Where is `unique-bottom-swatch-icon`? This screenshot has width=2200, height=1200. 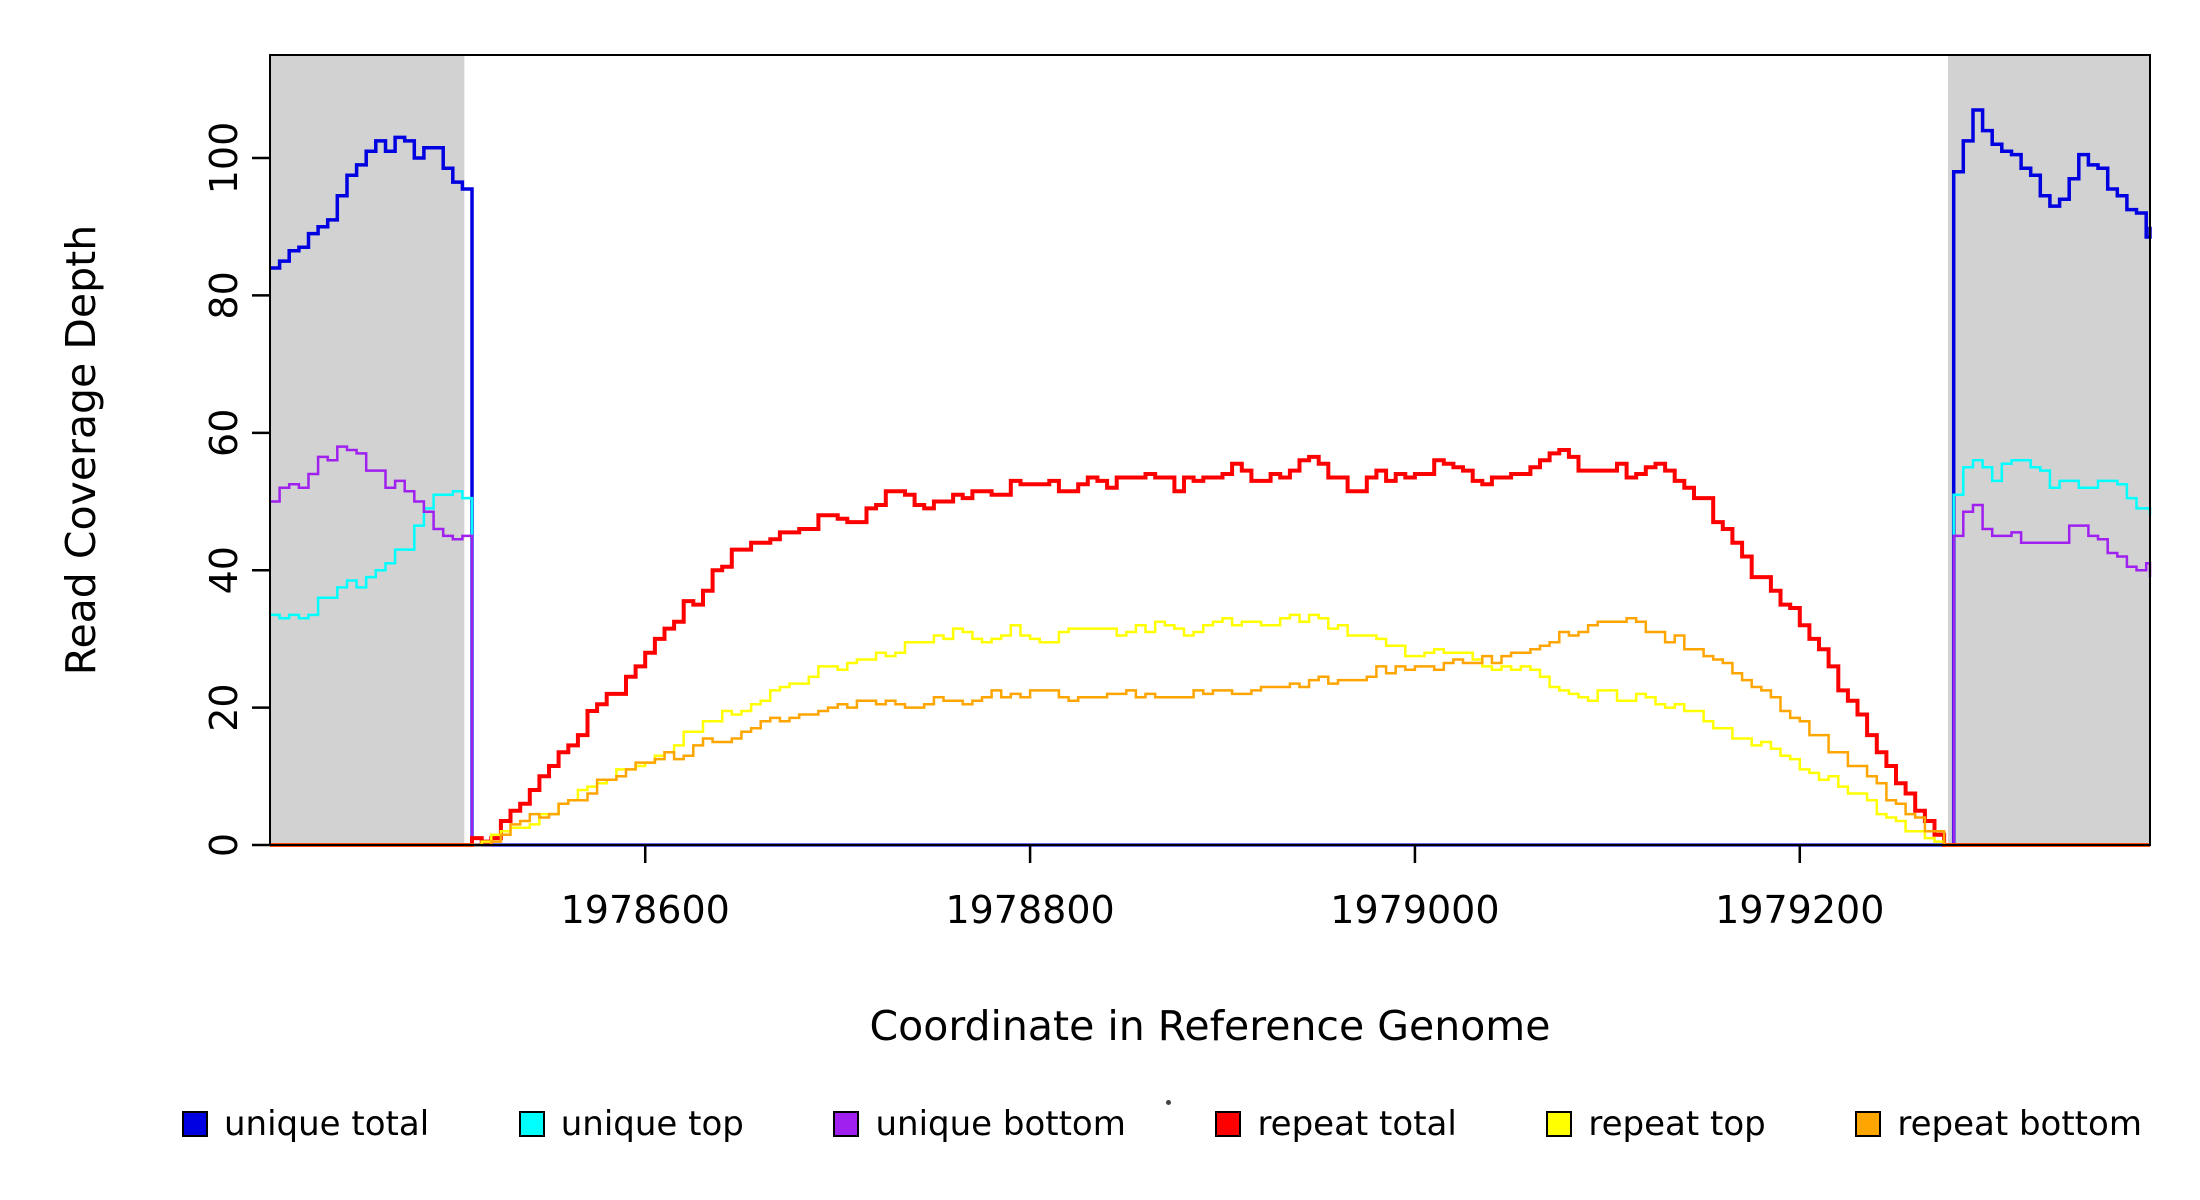
unique-bottom-swatch-icon is located at coordinates (846, 1124).